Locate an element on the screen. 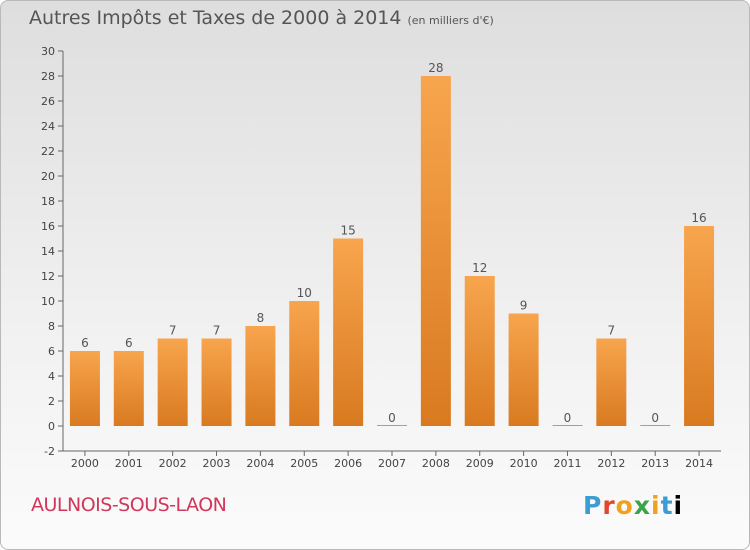 The image size is (750, 550). proxiti-logo: Proxiti is located at coordinates (633, 505).